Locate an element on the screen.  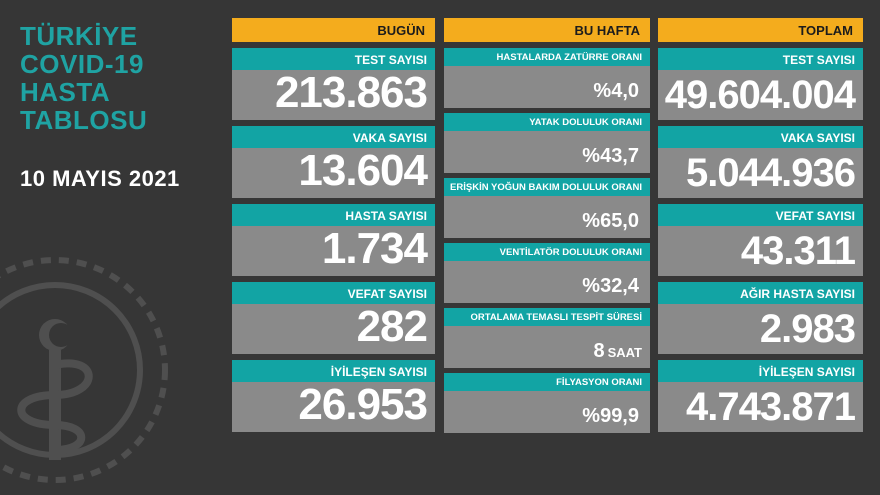
stat-label: HASTA SAYISI is located at coordinates (333, 215).